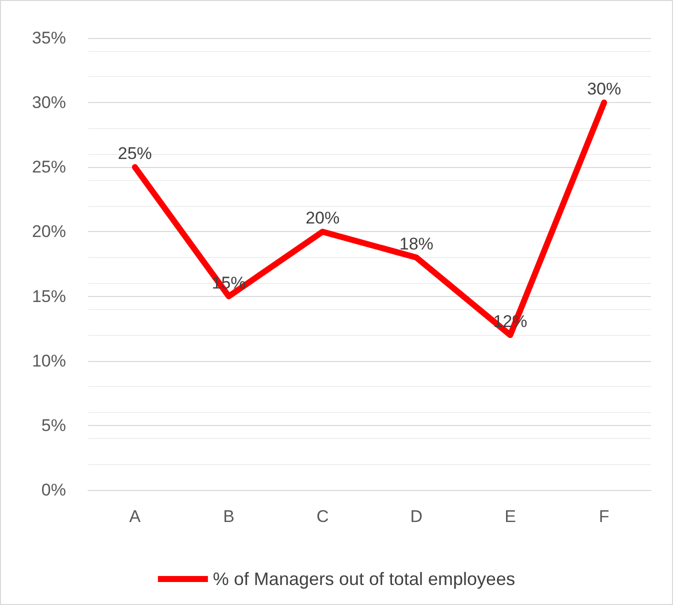 Image resolution: width=673 pixels, height=605 pixels. What do you see at coordinates (604, 89) in the screenshot?
I see `data-label: 30%` at bounding box center [604, 89].